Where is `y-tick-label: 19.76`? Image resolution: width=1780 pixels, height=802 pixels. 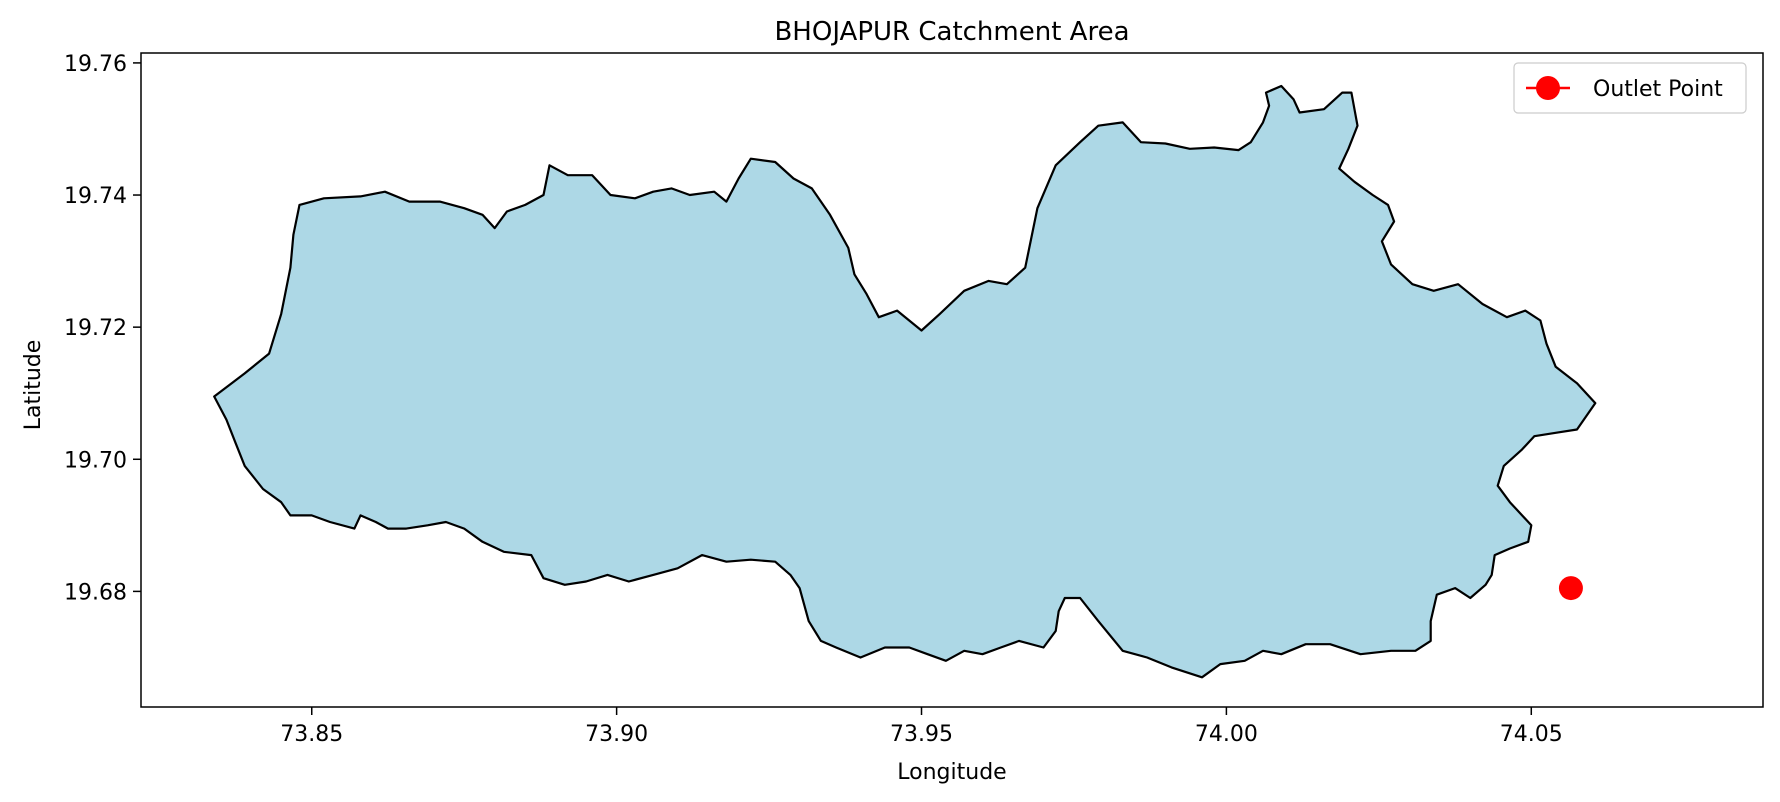
y-tick-label: 19.76 is located at coordinates (95, 64).